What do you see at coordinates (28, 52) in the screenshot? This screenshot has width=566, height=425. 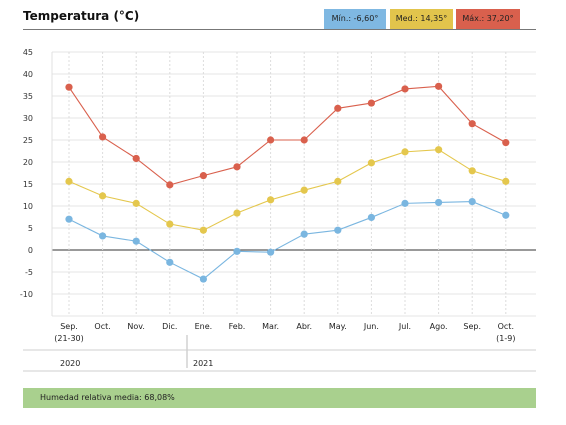 I see `y-tick-label: 45` at bounding box center [28, 52].